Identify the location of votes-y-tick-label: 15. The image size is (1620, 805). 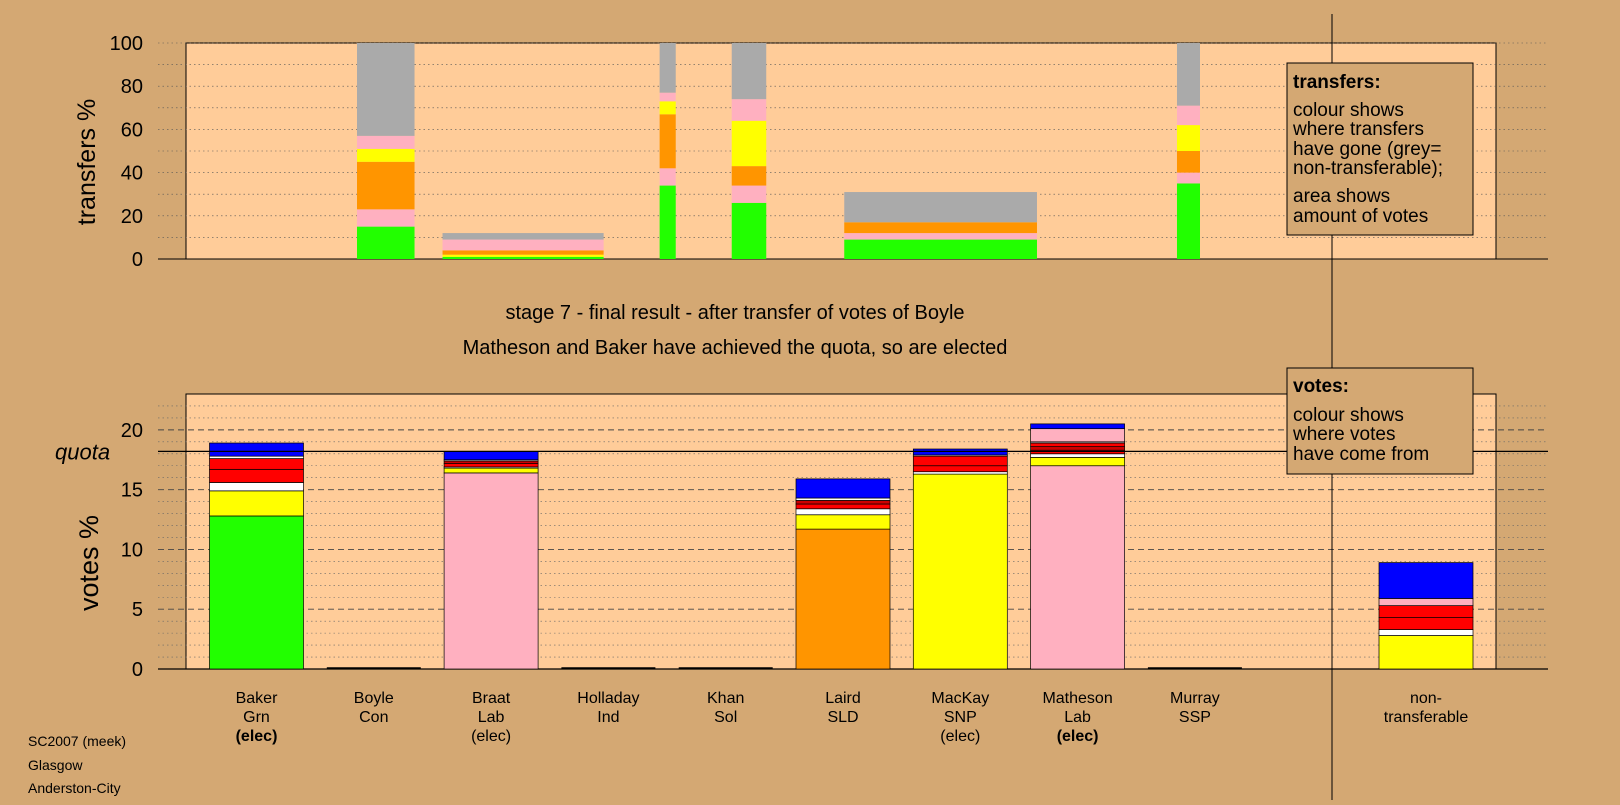
(132, 491).